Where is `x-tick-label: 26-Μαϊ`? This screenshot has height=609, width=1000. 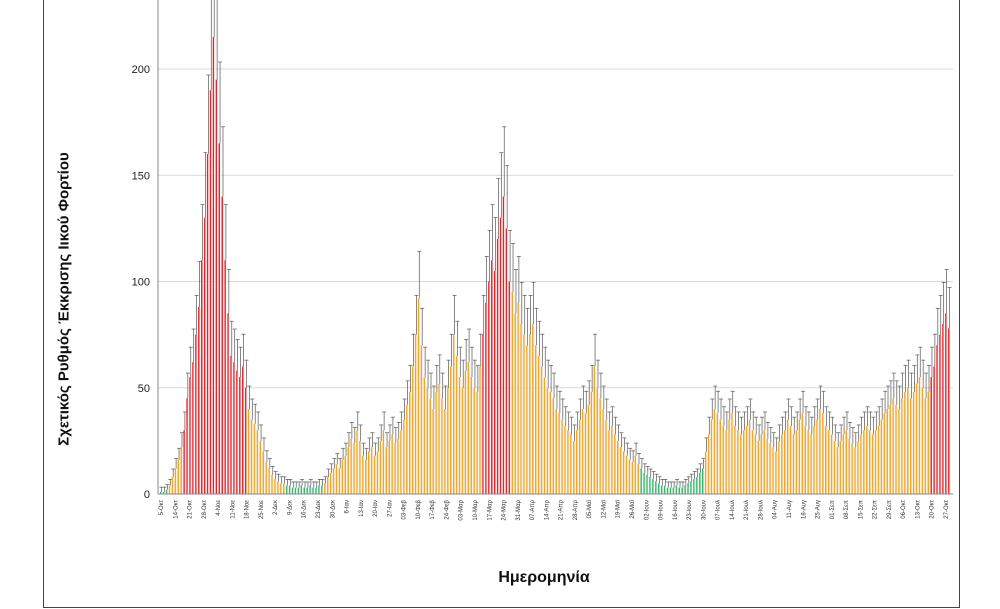 x-tick-label: 26-Μαϊ is located at coordinates (633, 508).